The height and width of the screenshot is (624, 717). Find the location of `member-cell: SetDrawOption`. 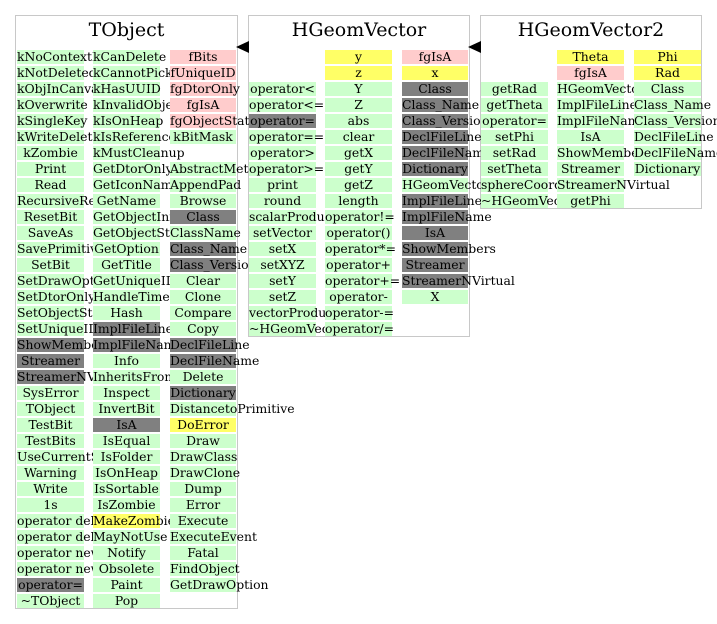

member-cell: SetDrawOption is located at coordinates (66, 280).